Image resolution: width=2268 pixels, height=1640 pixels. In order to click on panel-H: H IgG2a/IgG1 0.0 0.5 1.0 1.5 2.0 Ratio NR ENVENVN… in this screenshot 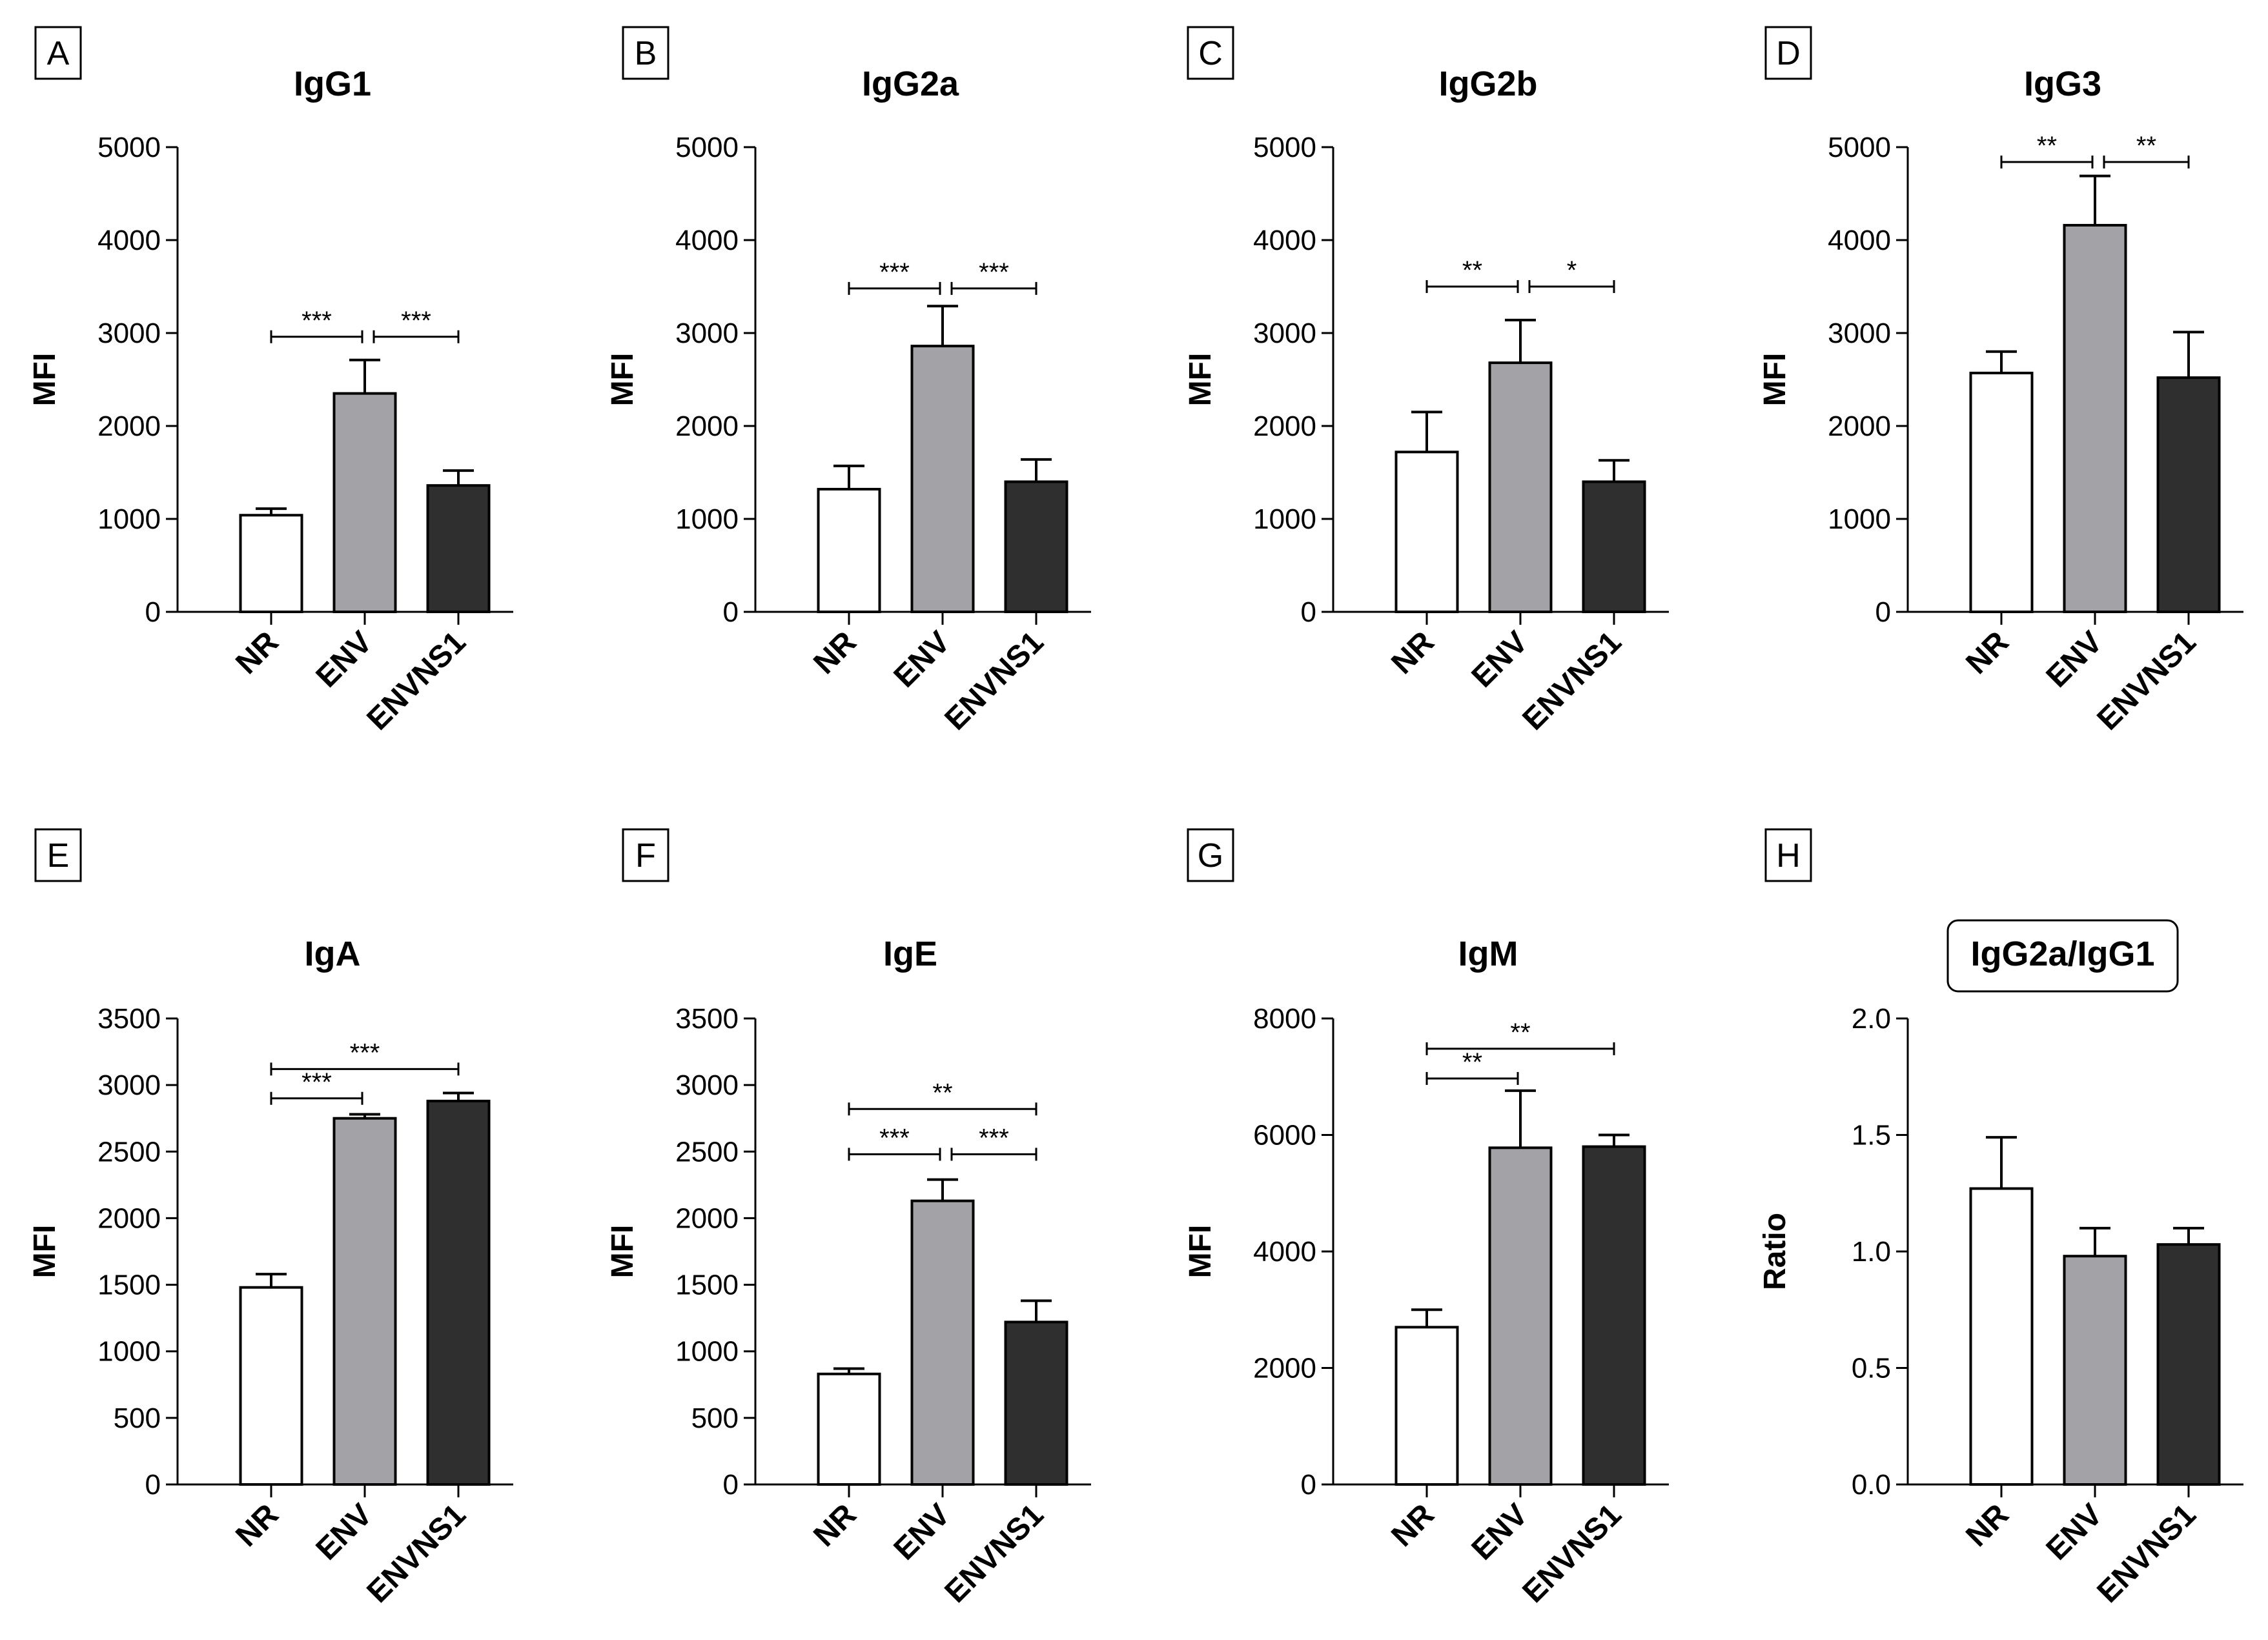, I will do `click(2000, 1219)`.